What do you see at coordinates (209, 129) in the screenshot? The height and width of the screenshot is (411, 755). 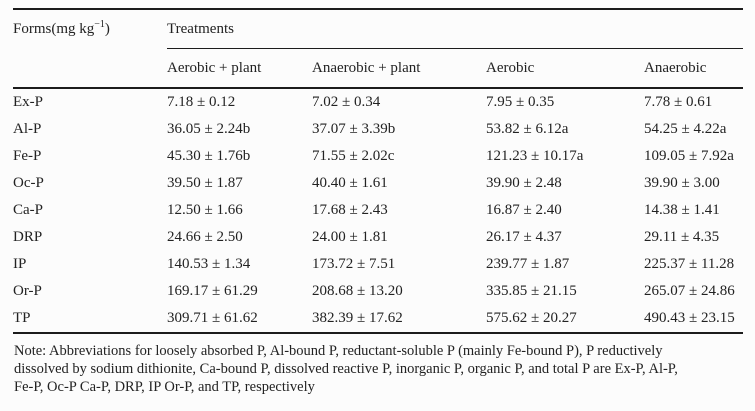 I see `value-cell: 36.05 ± 2.24b` at bounding box center [209, 129].